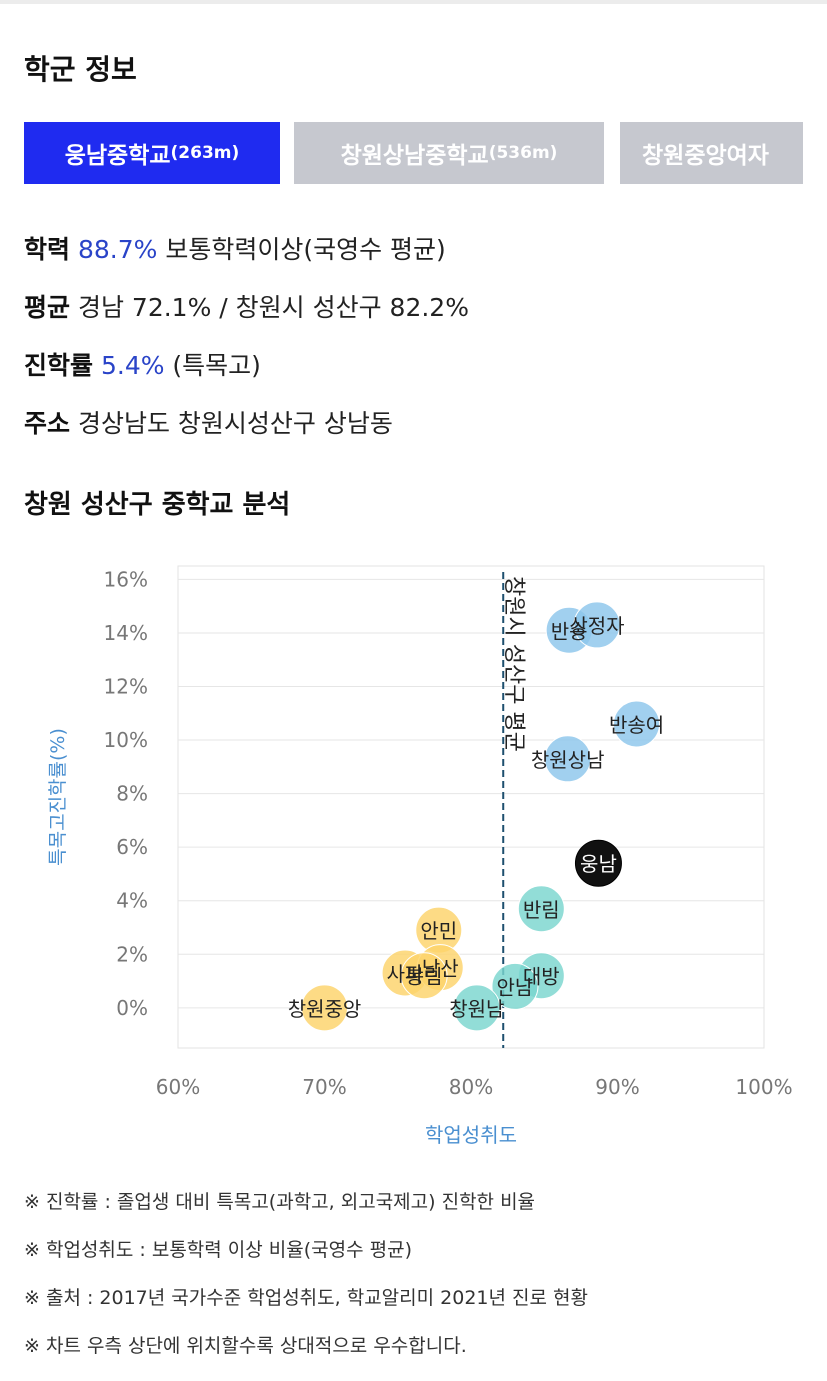  I want to click on tab-school-distance: (263m), so click(205, 153).